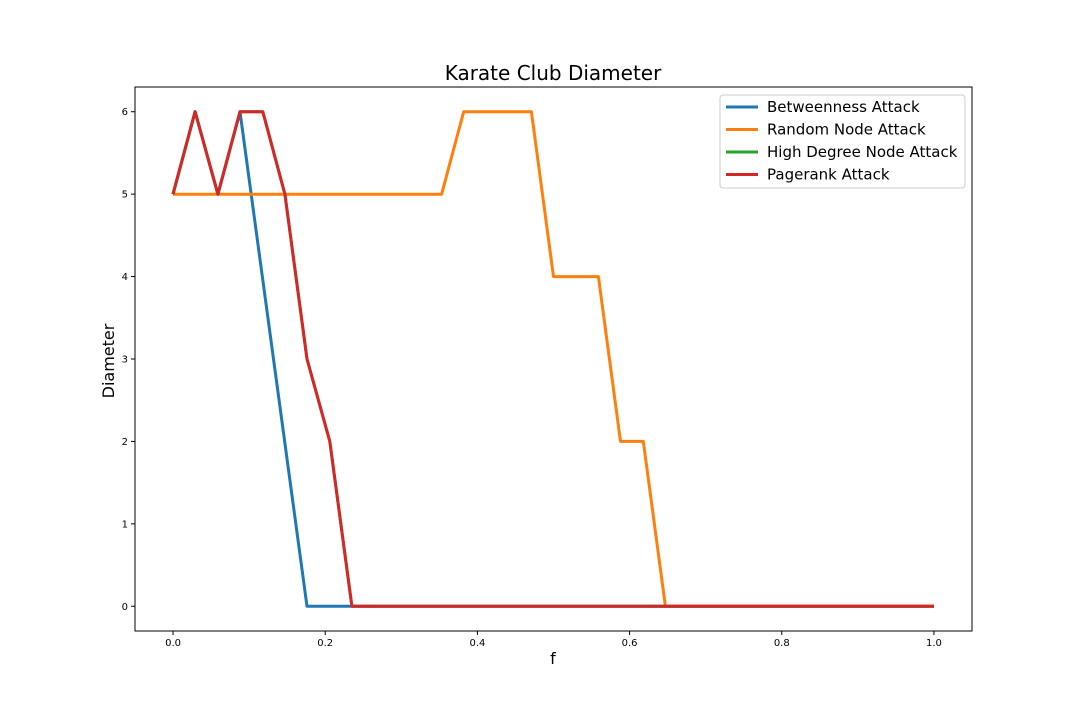 The height and width of the screenshot is (720, 1080). I want to click on x-tick-label: 0.6, so click(630, 643).